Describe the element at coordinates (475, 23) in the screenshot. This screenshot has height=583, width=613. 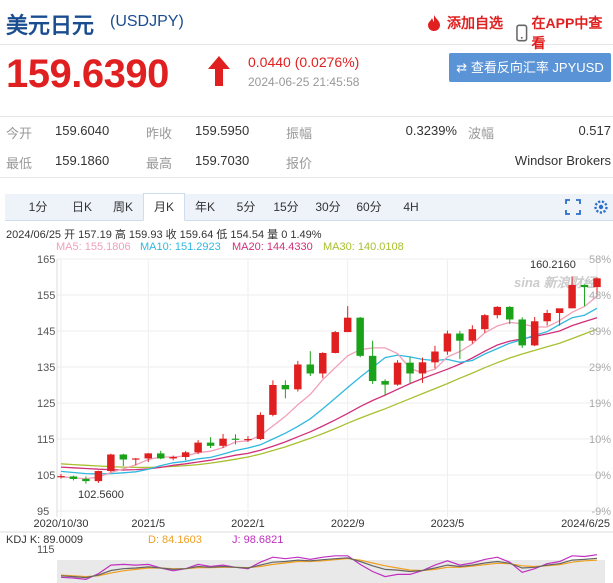
I see `add-watchlist-label: 添加自选` at that location.